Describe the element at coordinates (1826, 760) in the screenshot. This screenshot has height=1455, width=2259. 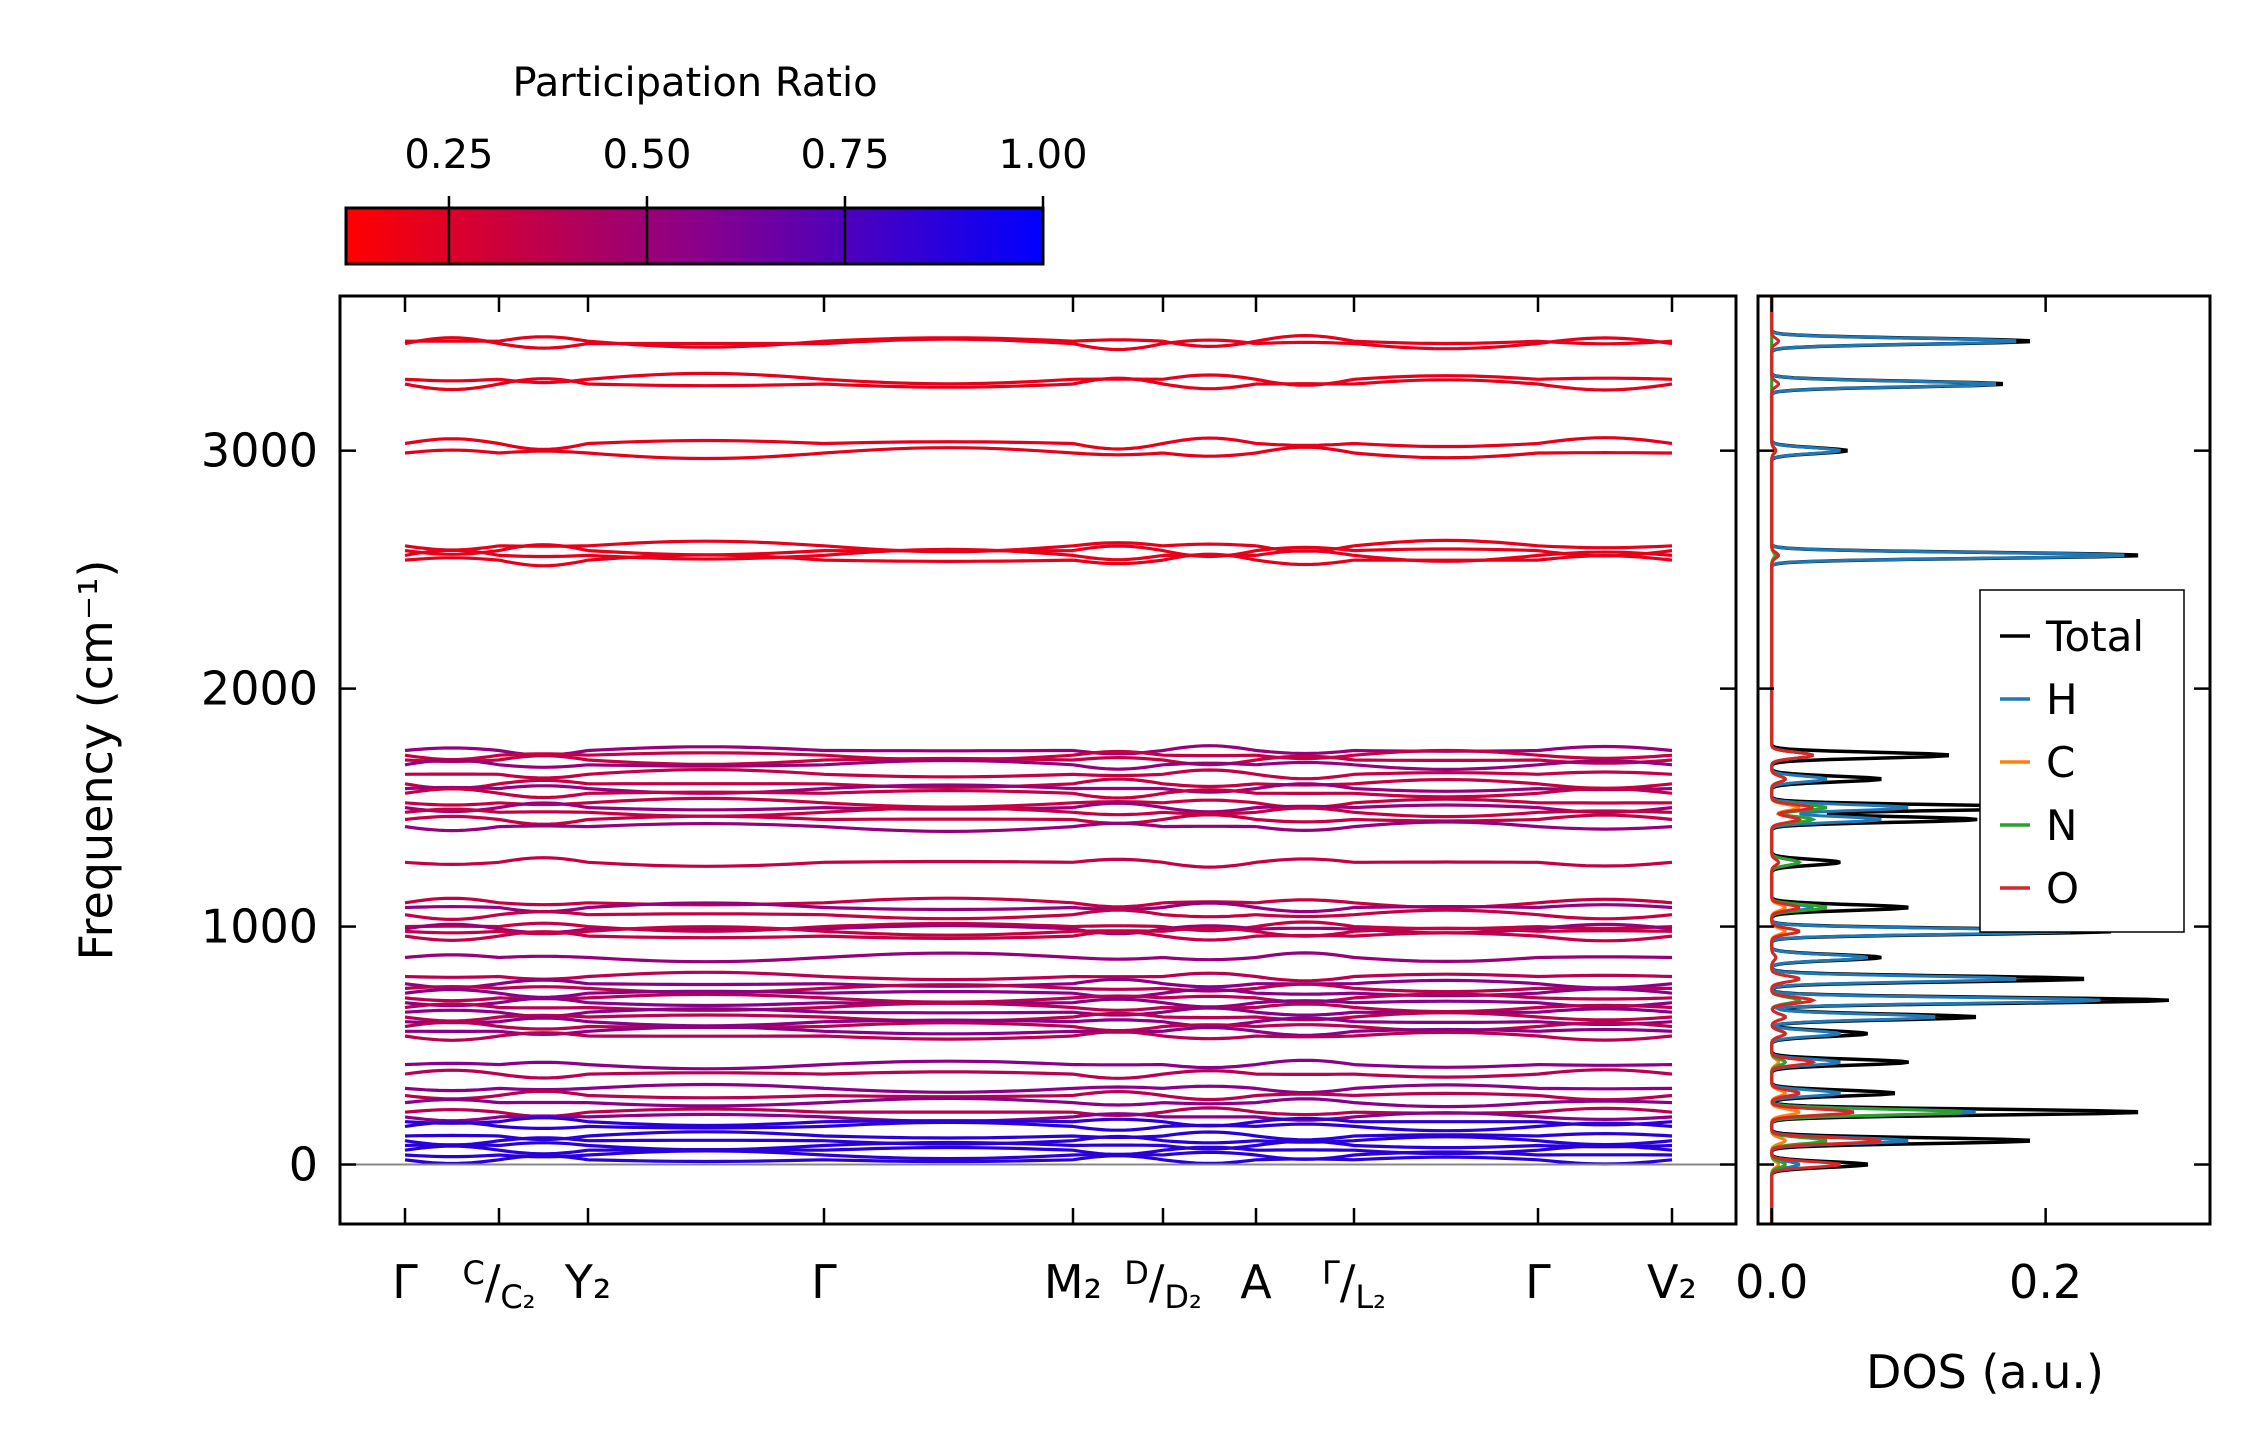
I see `dos-curve-o` at that location.